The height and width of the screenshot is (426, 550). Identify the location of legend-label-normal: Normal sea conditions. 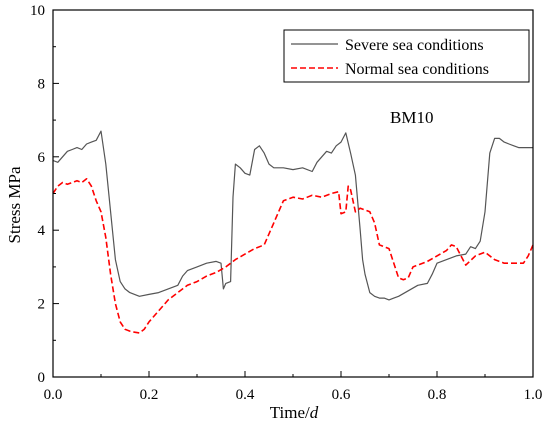
(417, 69).